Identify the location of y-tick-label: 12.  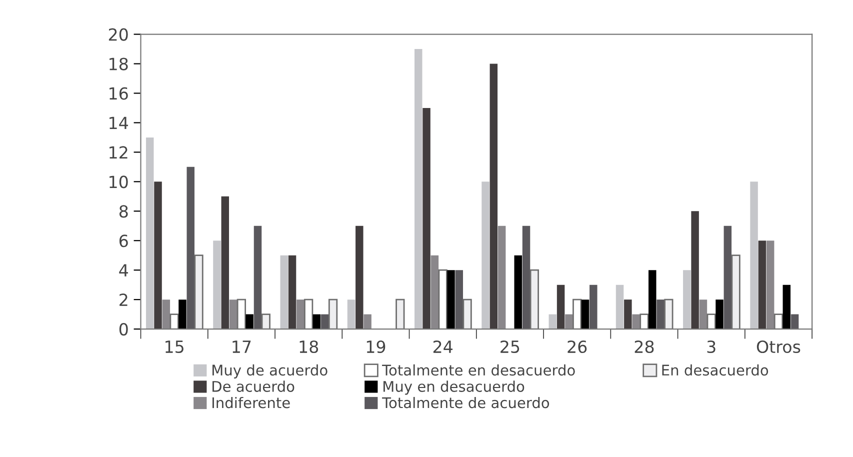
(119, 152).